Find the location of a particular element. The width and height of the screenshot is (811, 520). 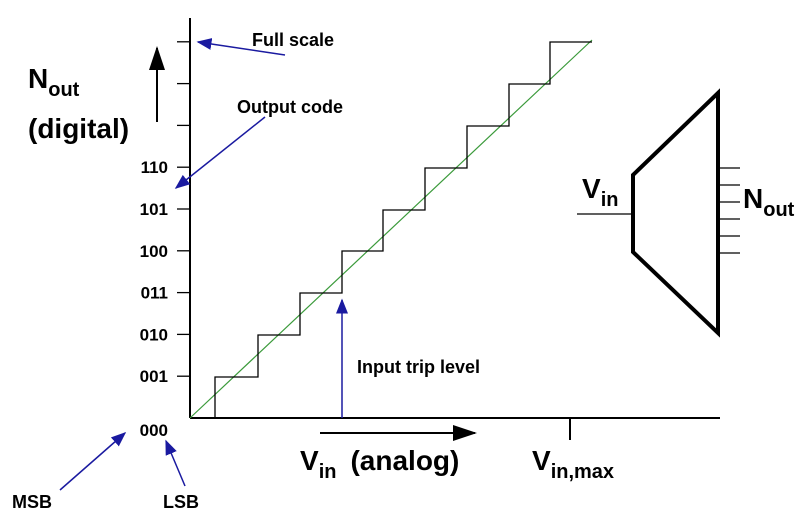

y-axis-label: Nout is located at coordinates (54, 82).